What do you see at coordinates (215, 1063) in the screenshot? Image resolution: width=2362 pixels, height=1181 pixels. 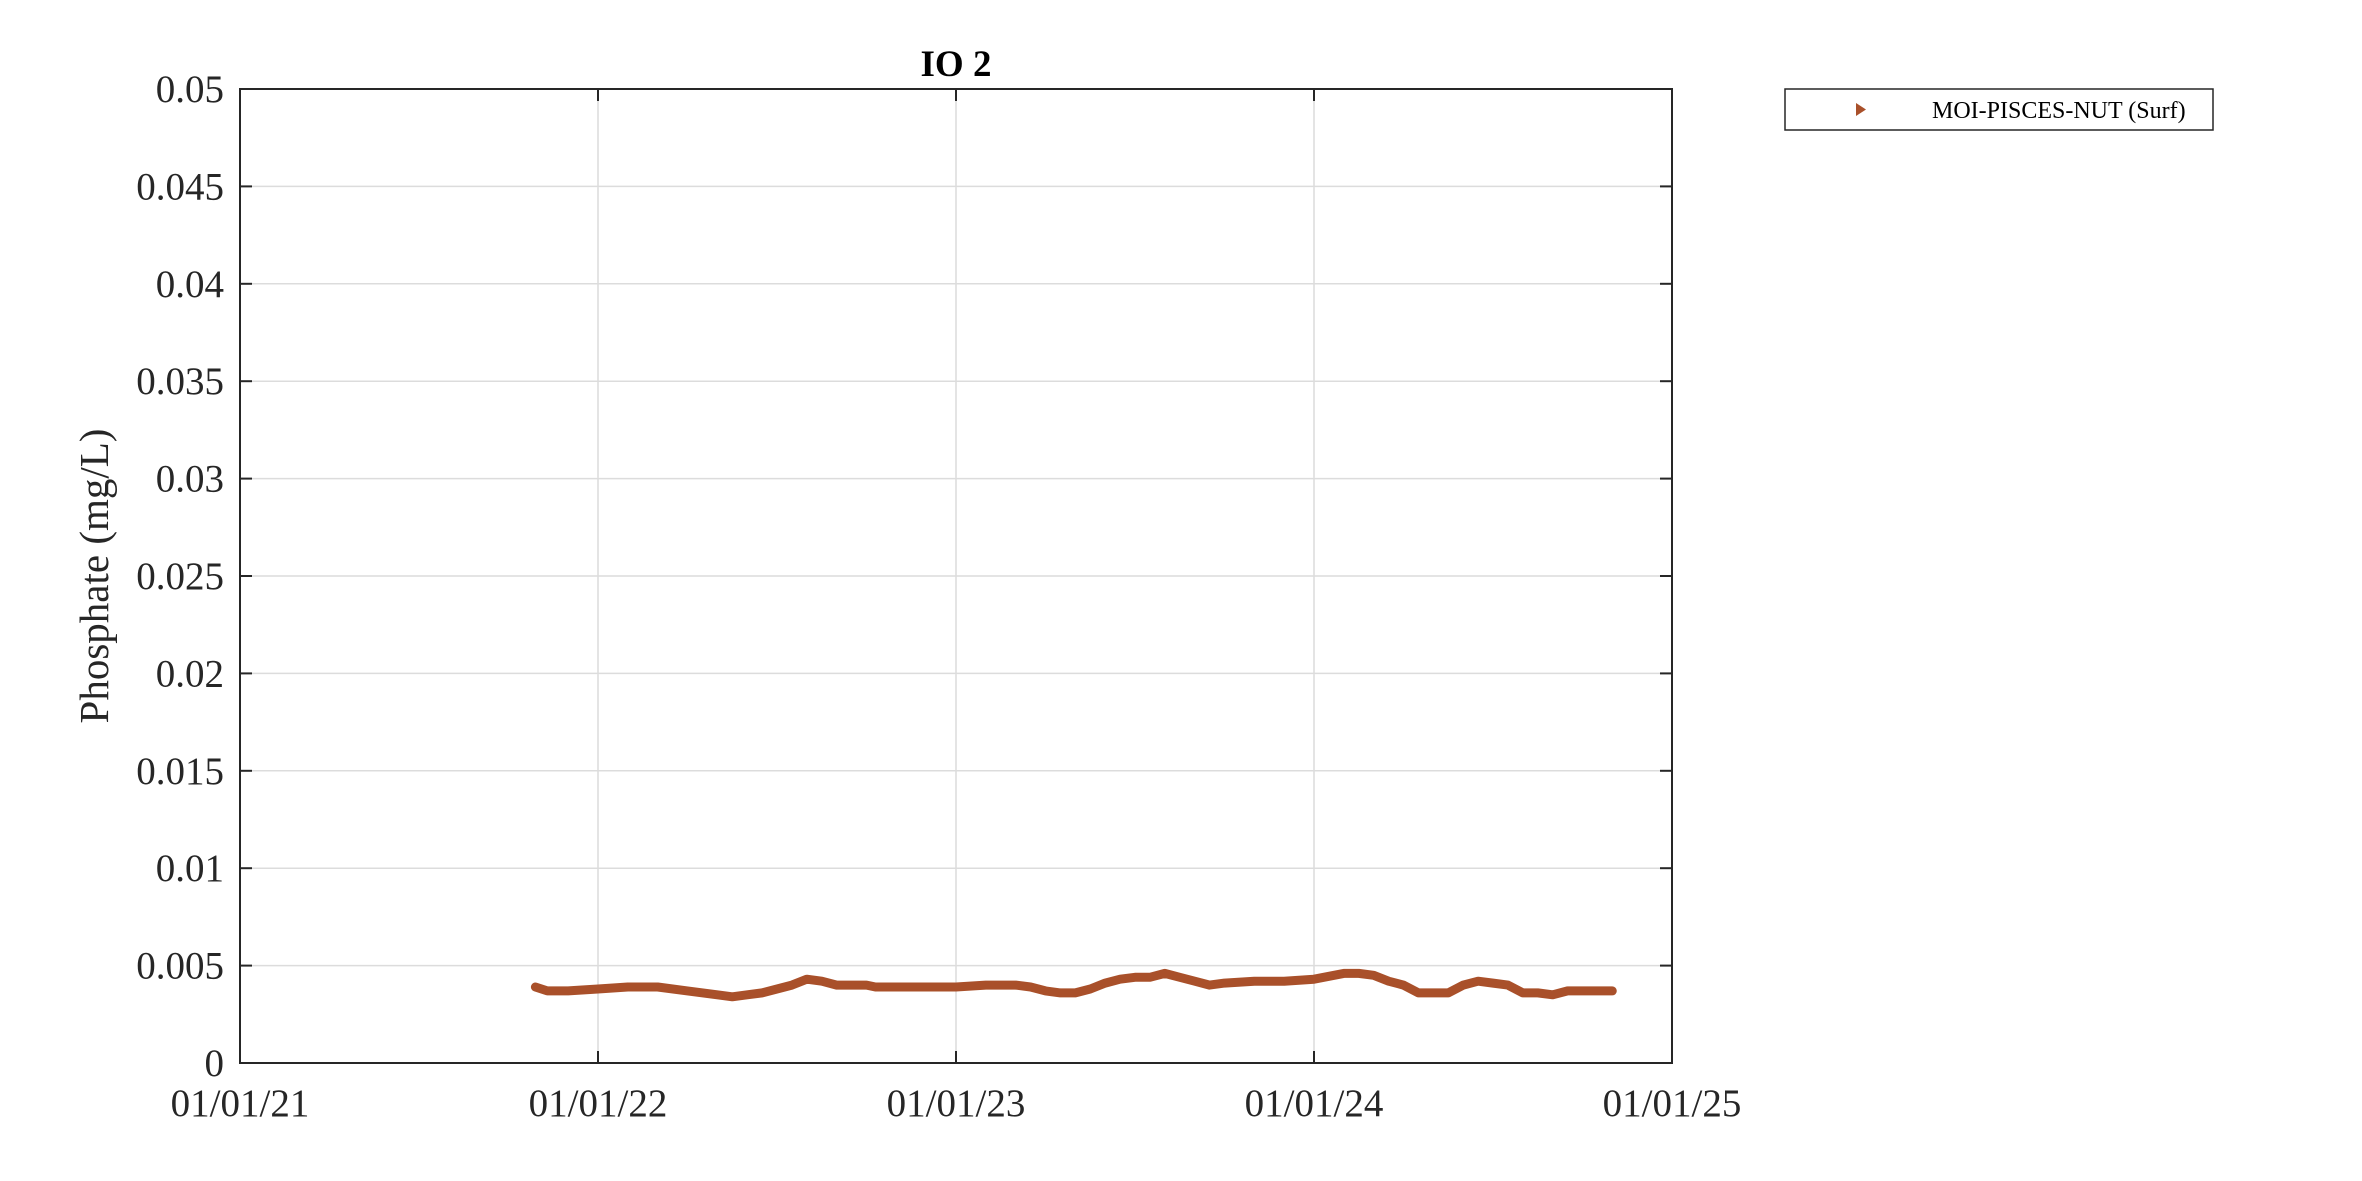 I see `y-tick-label: 0` at bounding box center [215, 1063].